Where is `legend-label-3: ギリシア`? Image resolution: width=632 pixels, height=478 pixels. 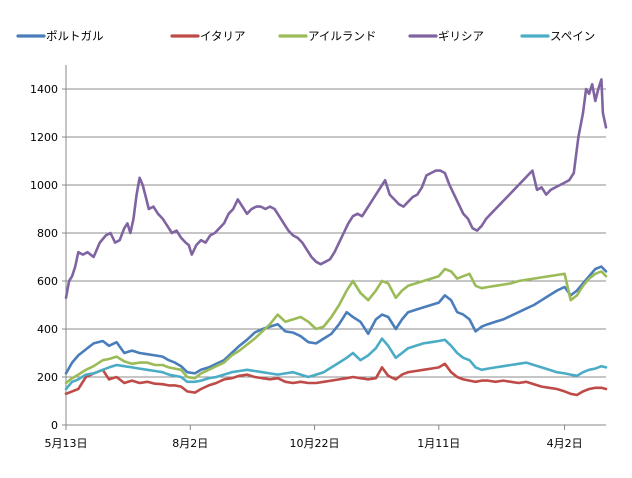 legend-label-3: ギリシア is located at coordinates (461, 36).